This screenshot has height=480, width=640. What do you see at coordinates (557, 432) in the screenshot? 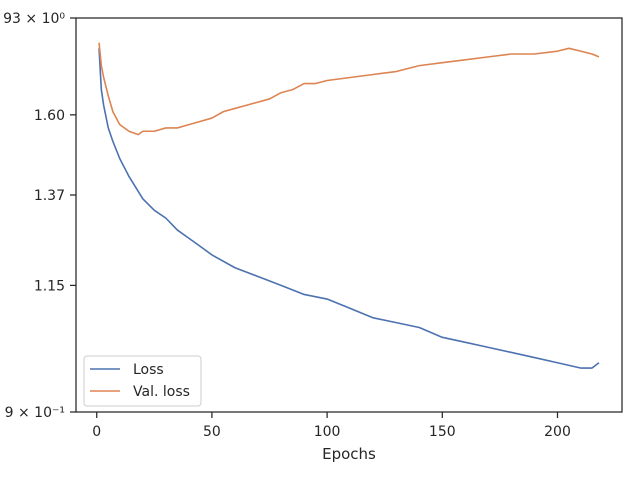
I see `x-tick-label: 200` at bounding box center [557, 432].